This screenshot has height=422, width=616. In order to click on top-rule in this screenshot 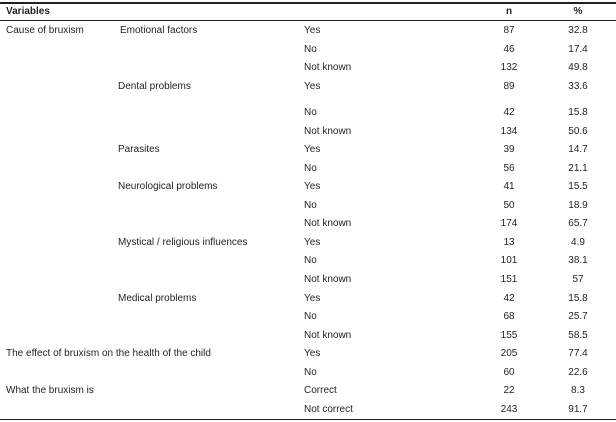, I will do `click(308, 3)`.